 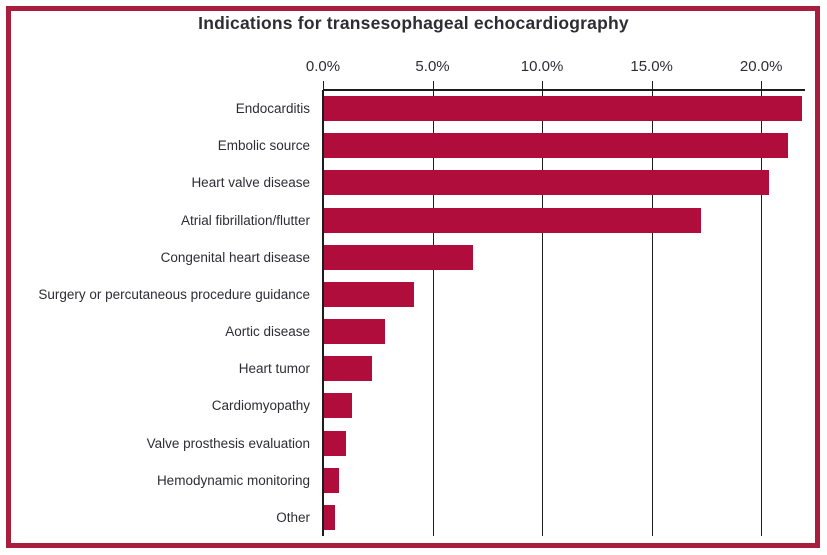 I want to click on category-label: Endocarditis, so click(x=272, y=109).